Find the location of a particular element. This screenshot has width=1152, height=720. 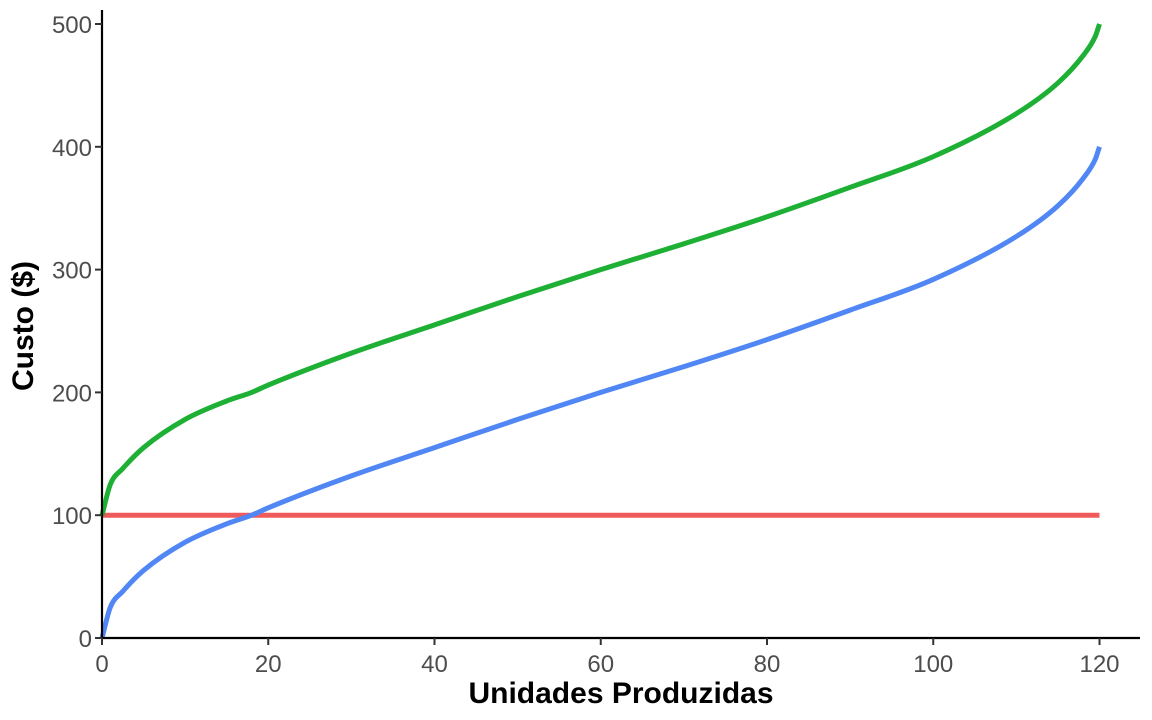

y-tick-label: 300 is located at coordinates (72, 271).